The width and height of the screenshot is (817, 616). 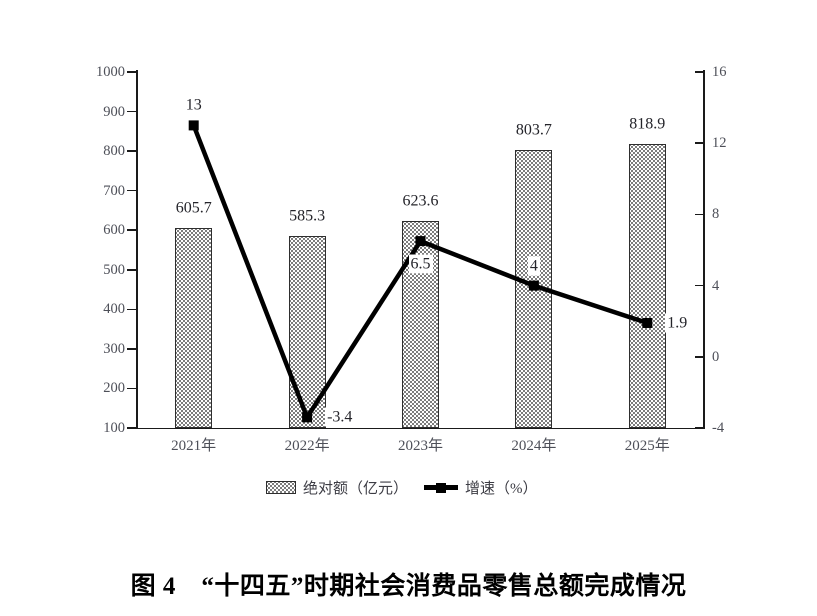 What do you see at coordinates (114, 388) in the screenshot?
I see `y-axis-tick-label: 200` at bounding box center [114, 388].